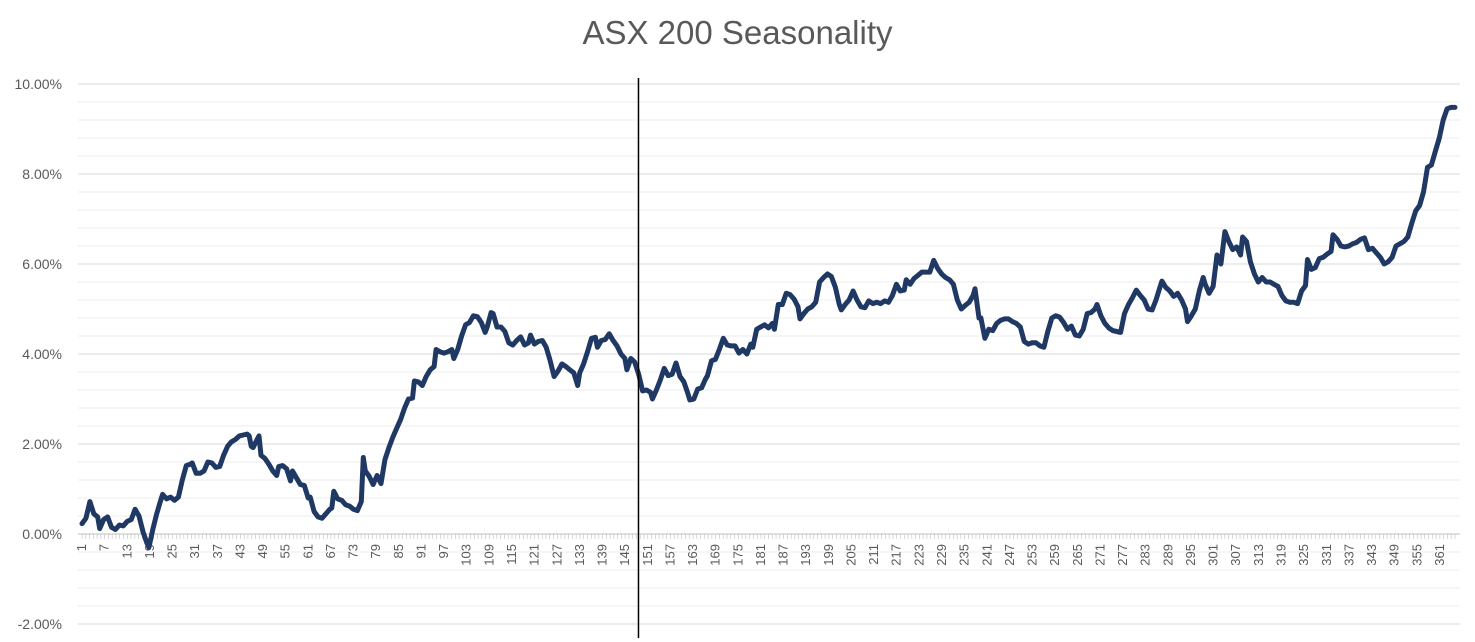  Describe the element at coordinates (126, 551) in the screenshot. I see `x-tick-label: 13` at that location.